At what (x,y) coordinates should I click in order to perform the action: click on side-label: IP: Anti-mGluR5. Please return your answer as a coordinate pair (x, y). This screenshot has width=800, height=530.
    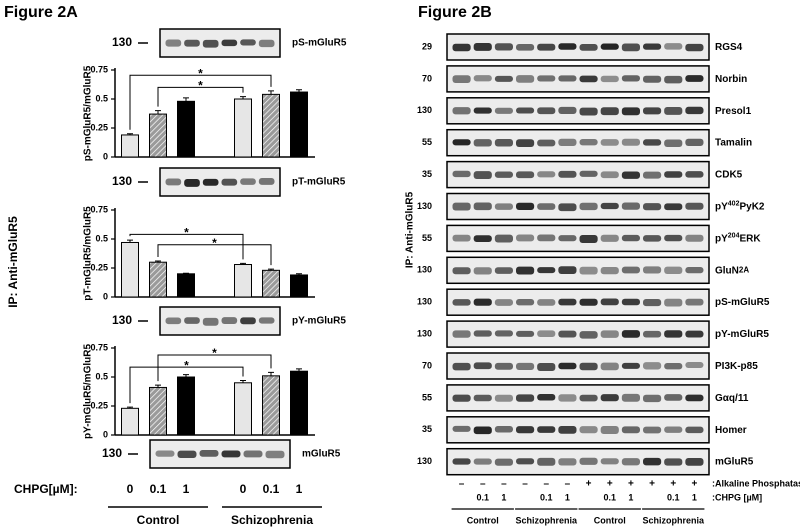
    Looking at the image, I should click on (13, 262).